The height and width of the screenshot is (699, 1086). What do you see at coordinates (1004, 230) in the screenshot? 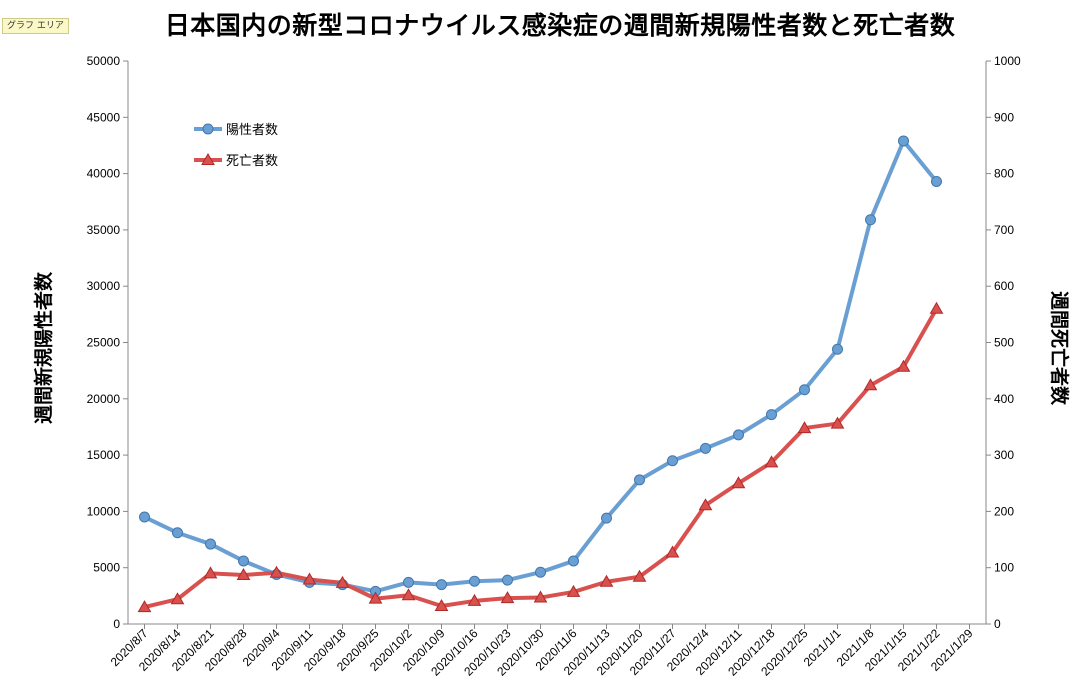
I see `y-tick-label-right: 700` at bounding box center [1004, 230].